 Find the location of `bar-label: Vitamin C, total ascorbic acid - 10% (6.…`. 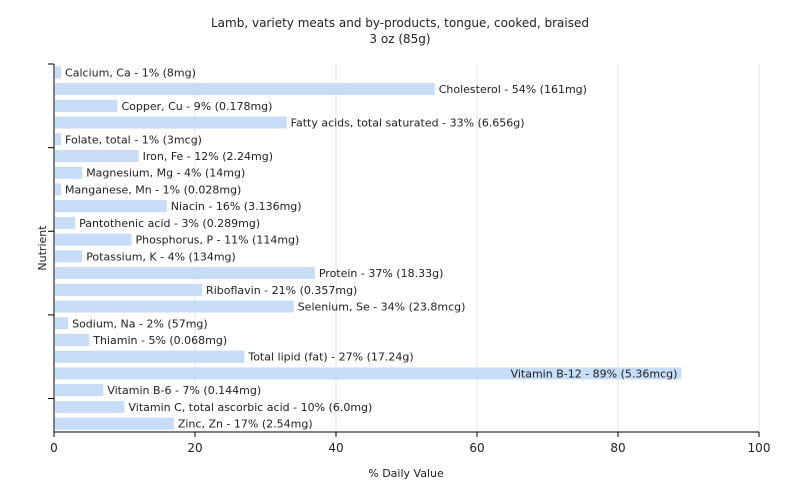

bar-label: Vitamin C, total ascorbic acid - 10% (6.… is located at coordinates (251, 407).